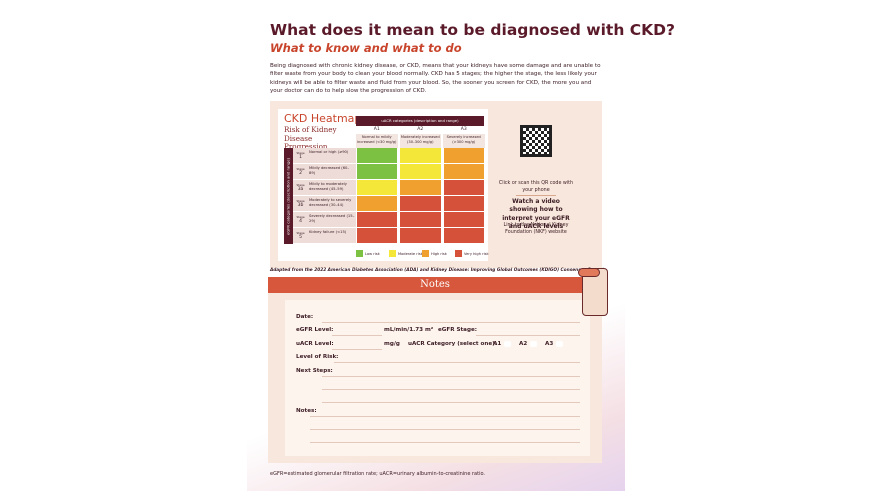 The height and width of the screenshot is (491, 872). What do you see at coordinates (306, 411) in the screenshot?
I see `notes-label: Notes:` at bounding box center [306, 411].